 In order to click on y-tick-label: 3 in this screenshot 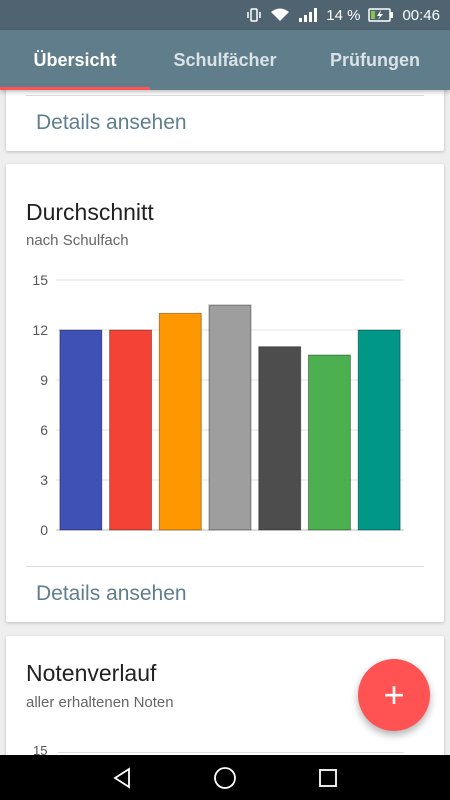, I will do `click(44, 480)`.